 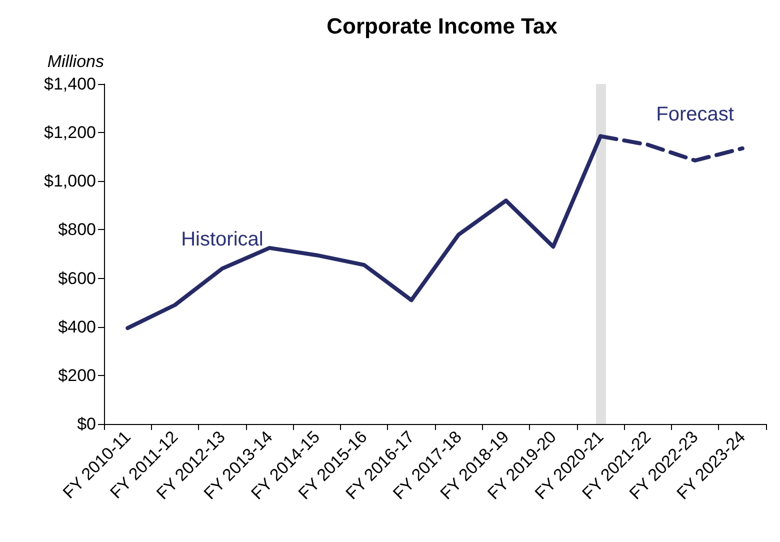 I want to click on series-label: Forecast, so click(x=695, y=114).